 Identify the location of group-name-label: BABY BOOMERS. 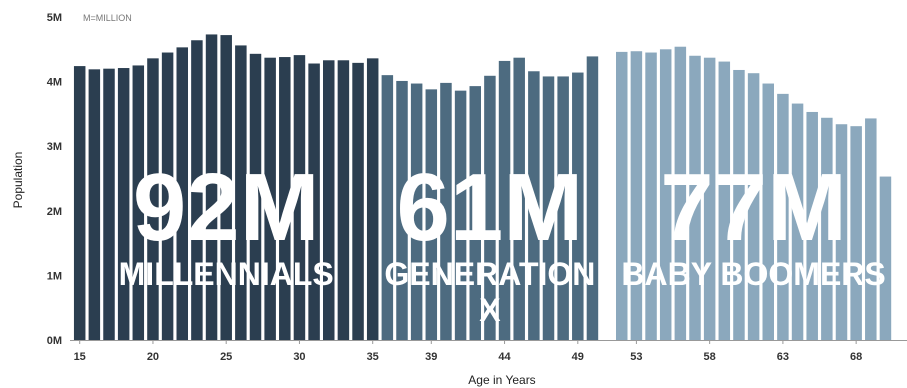
(753, 274).